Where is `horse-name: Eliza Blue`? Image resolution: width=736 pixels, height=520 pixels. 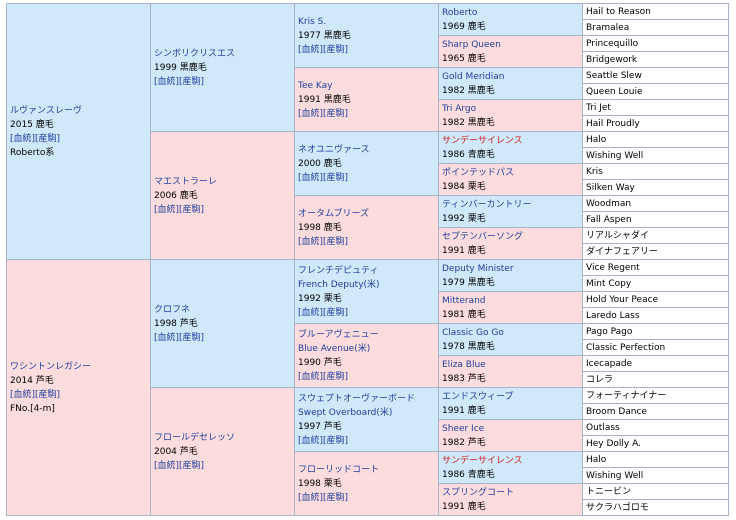 horse-name: Eliza Blue is located at coordinates (464, 365).